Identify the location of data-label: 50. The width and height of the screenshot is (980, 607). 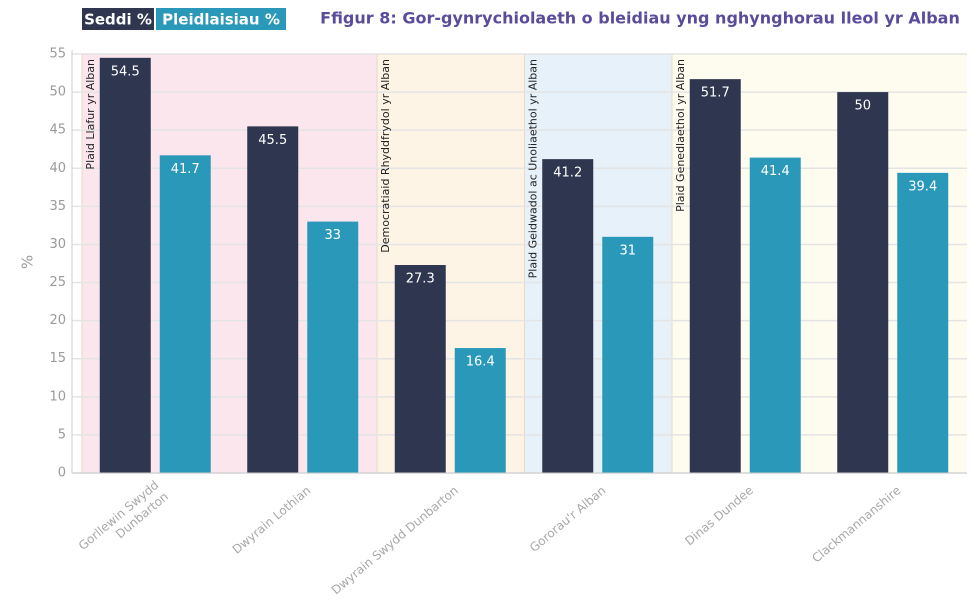
(862, 106).